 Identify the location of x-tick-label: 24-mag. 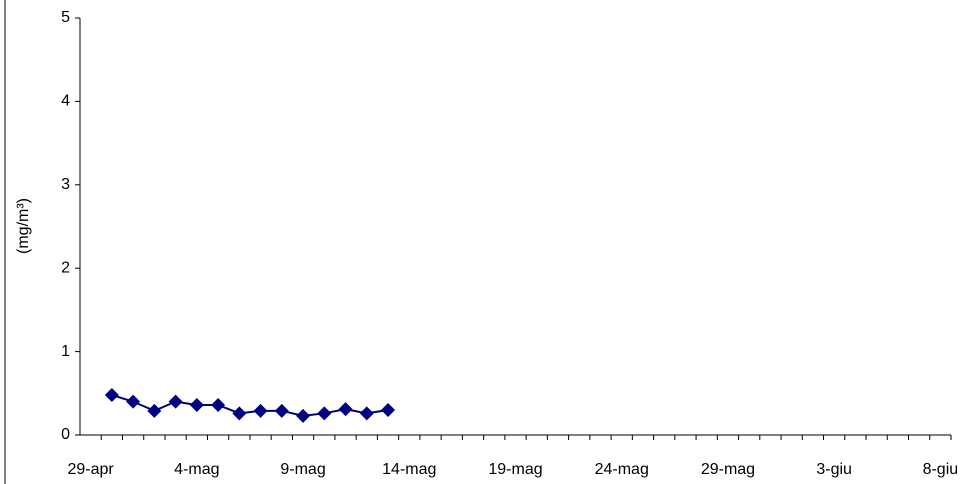
(622, 469).